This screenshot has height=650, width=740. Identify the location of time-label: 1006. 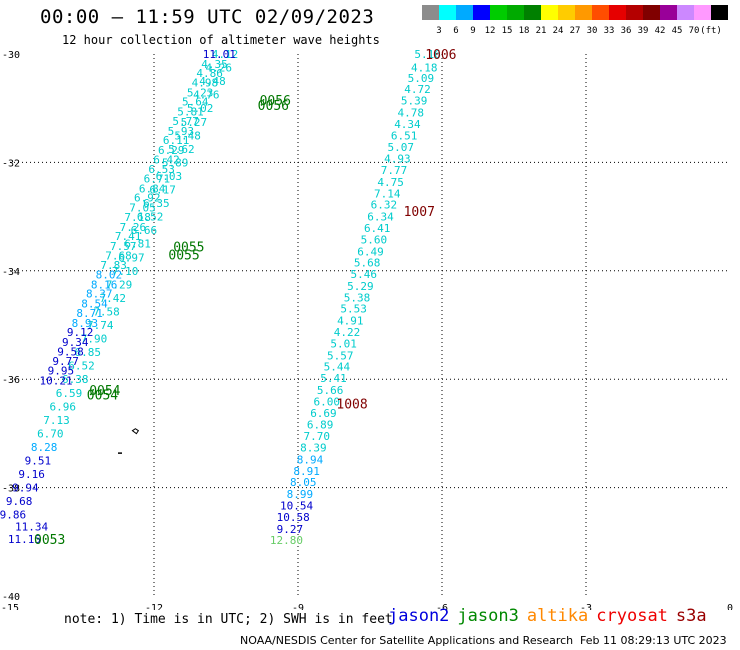
(440, 55).